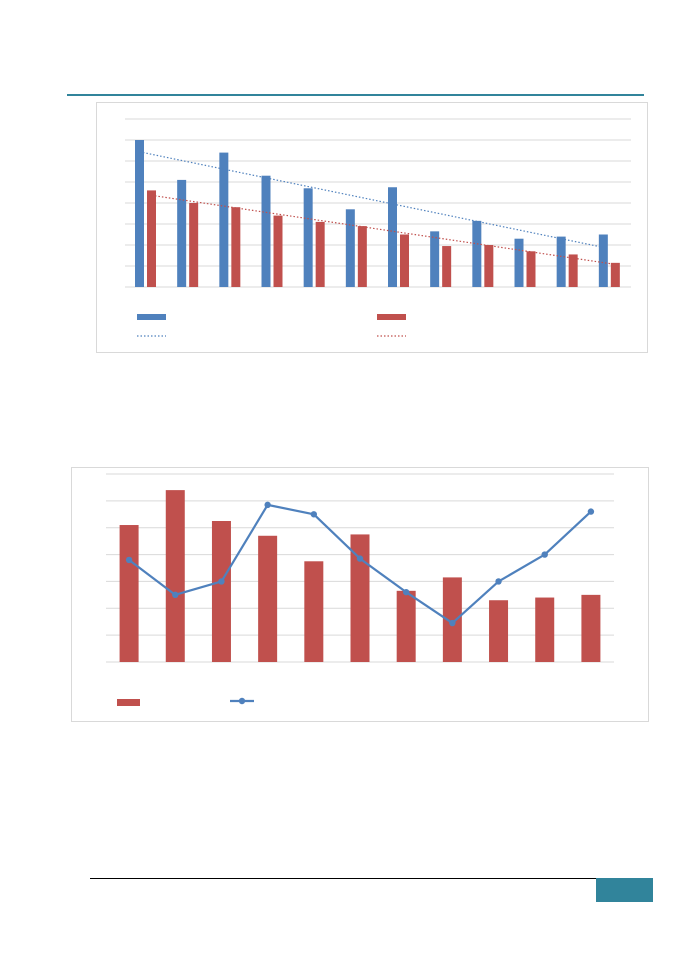  Describe the element at coordinates (242, 701) in the screenshot. I see `legend-marker` at that location.